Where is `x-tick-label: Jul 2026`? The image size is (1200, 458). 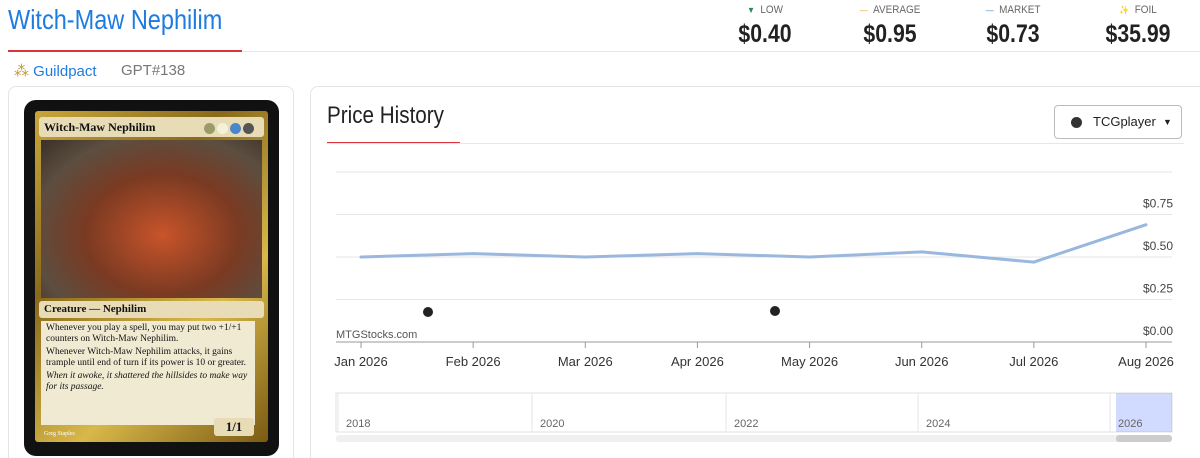
x-tick-label: Jul 2026 is located at coordinates (1033, 361).